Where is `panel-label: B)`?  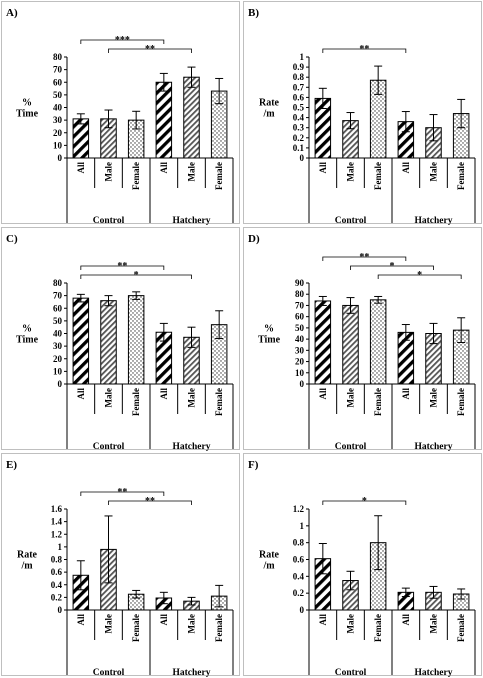 panel-label: B) is located at coordinates (253, 13).